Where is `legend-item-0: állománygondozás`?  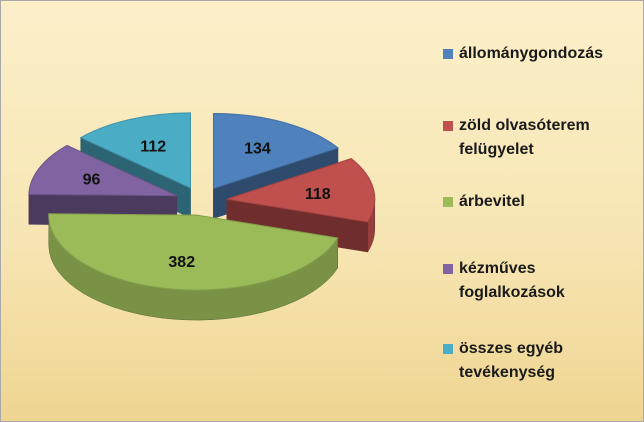 legend-item-0: állománygondozás is located at coordinates (536, 54).